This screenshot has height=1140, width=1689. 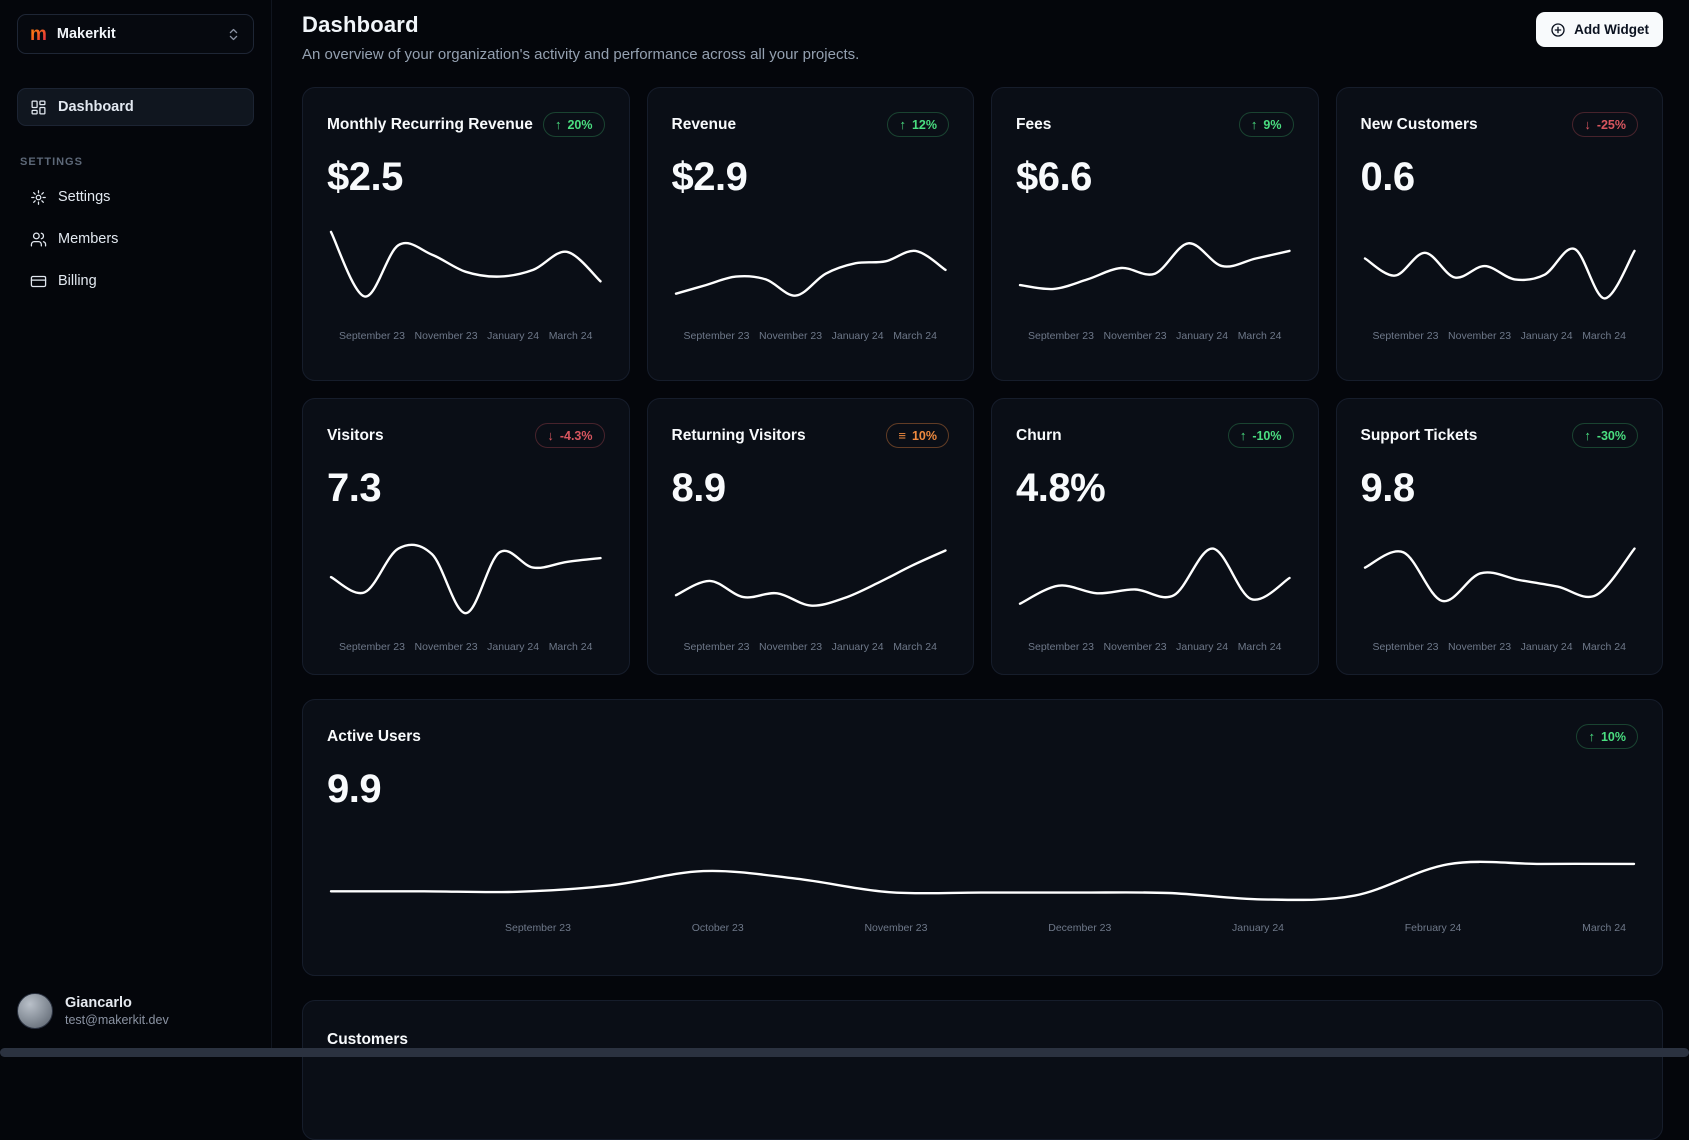 What do you see at coordinates (135, 281) in the screenshot?
I see `sidebar-item-billing: Billing` at bounding box center [135, 281].